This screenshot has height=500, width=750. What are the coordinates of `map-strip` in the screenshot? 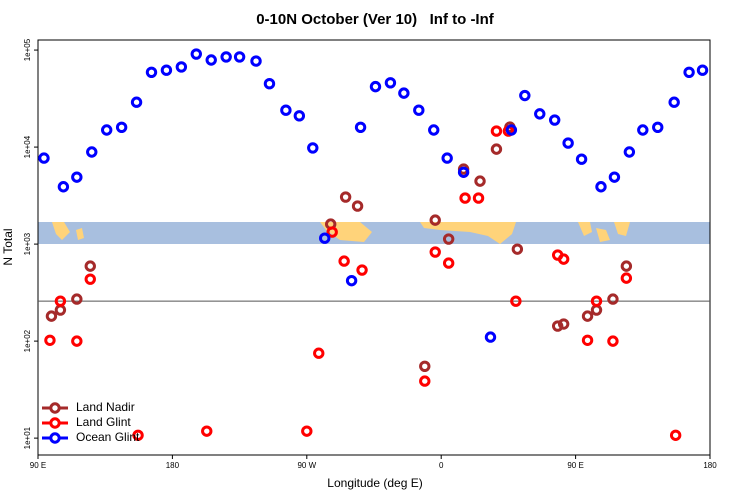 It's located at (374, 233).